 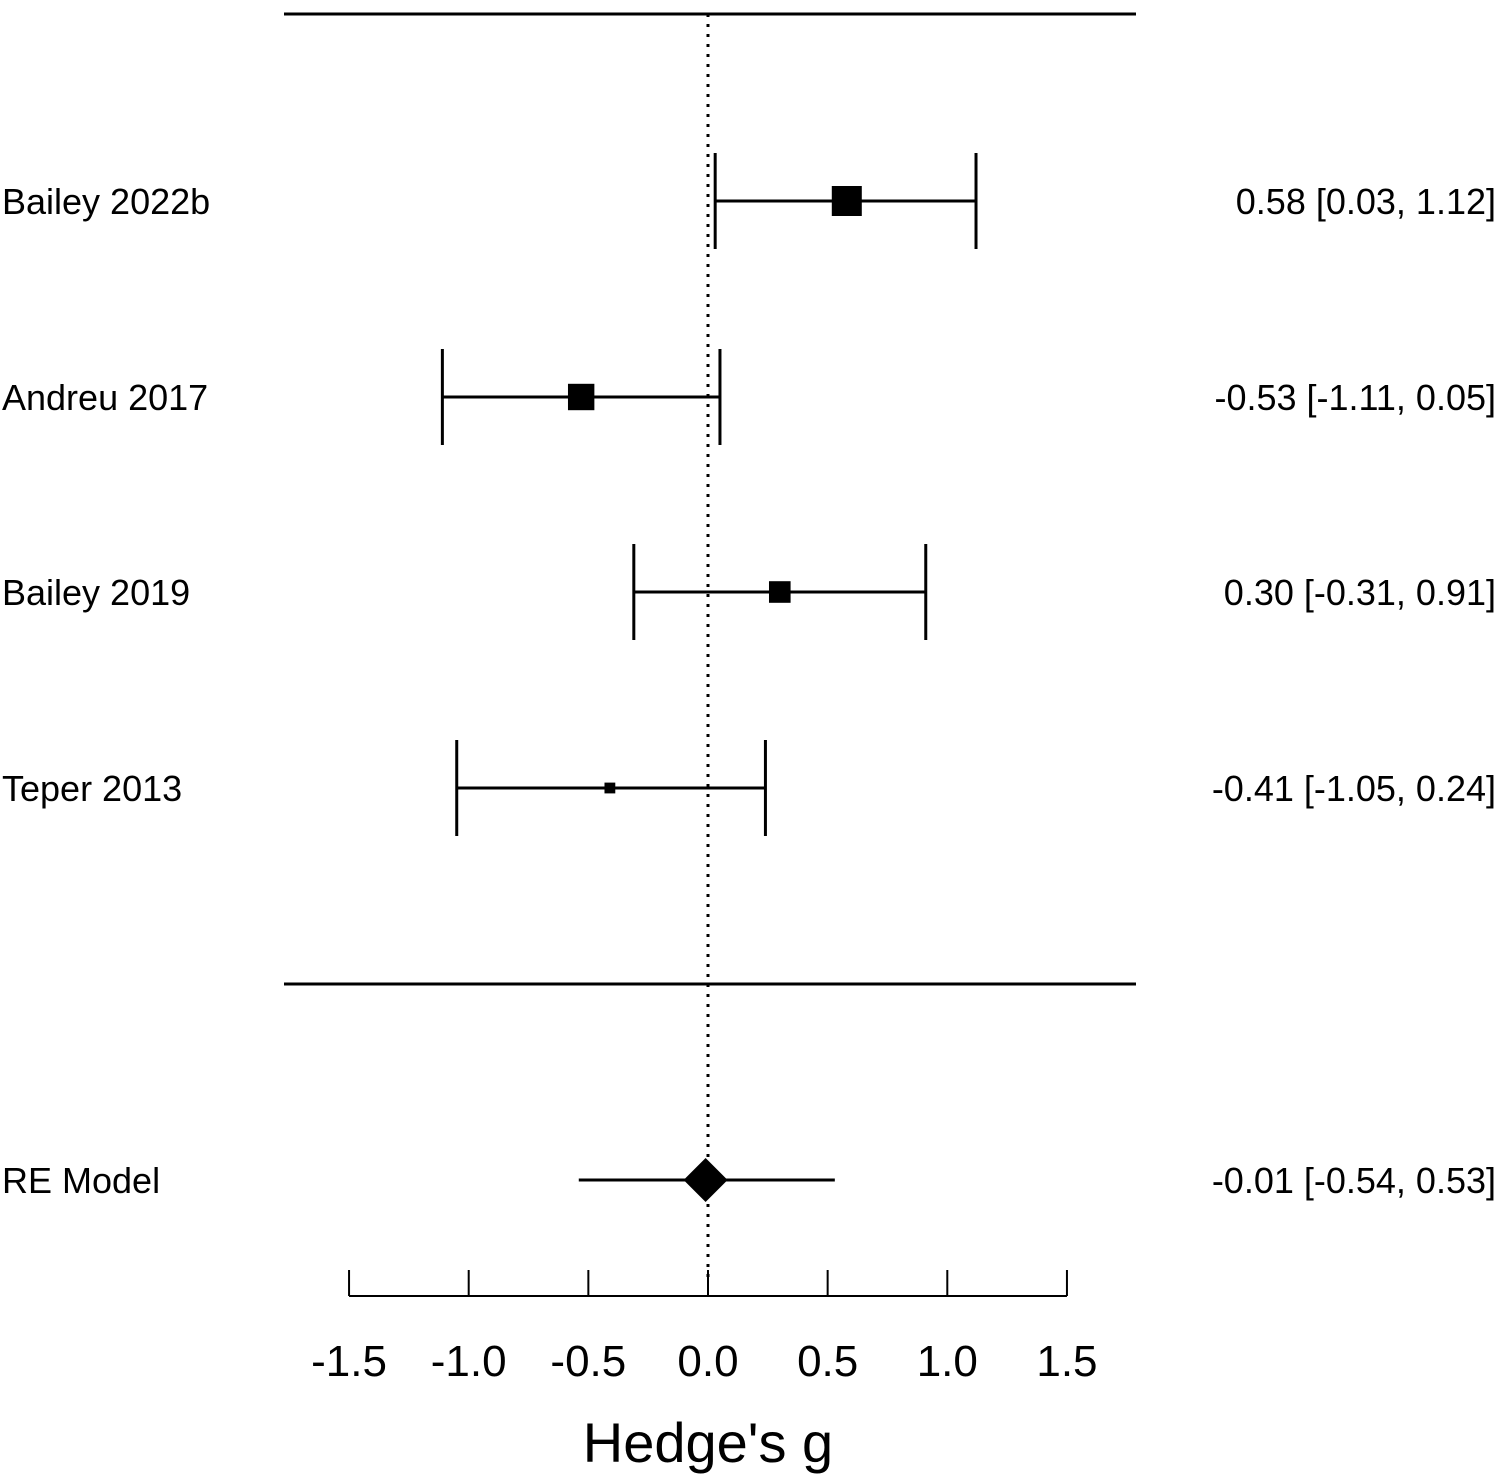 What do you see at coordinates (749, 592) in the screenshot?
I see `study-row: Bailey 2019 0.30 [-0.31, 0.91]` at bounding box center [749, 592].